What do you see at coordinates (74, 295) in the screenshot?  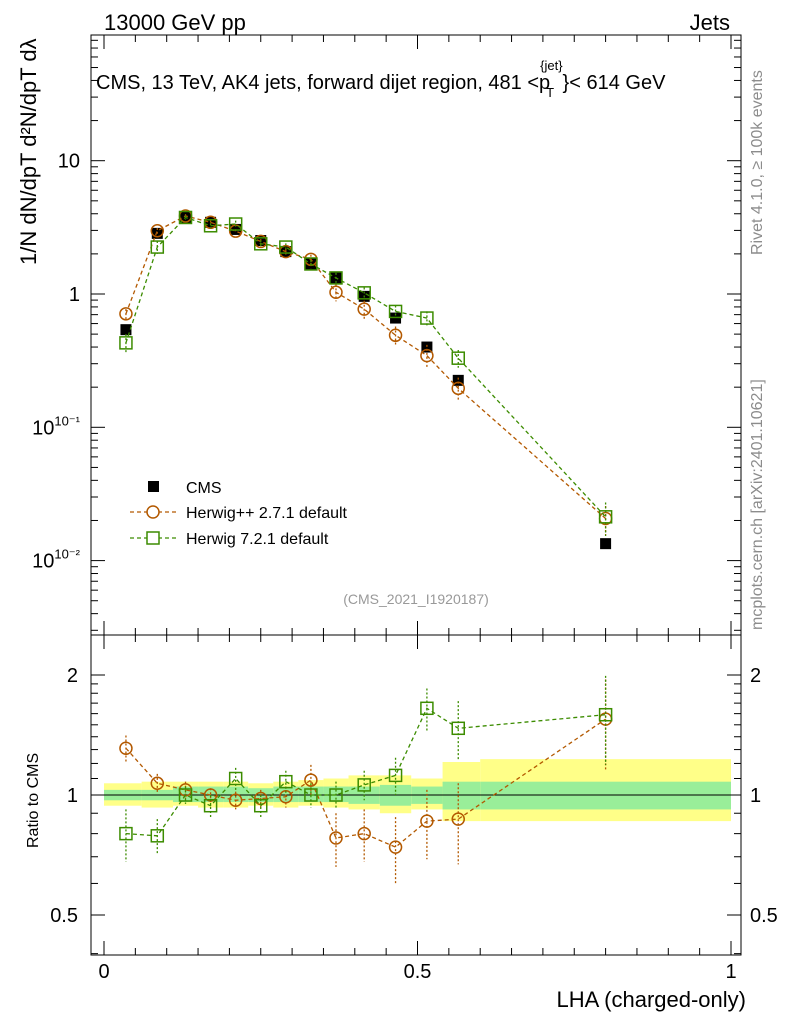 I see `y-tick-label-1: 1` at bounding box center [74, 295].